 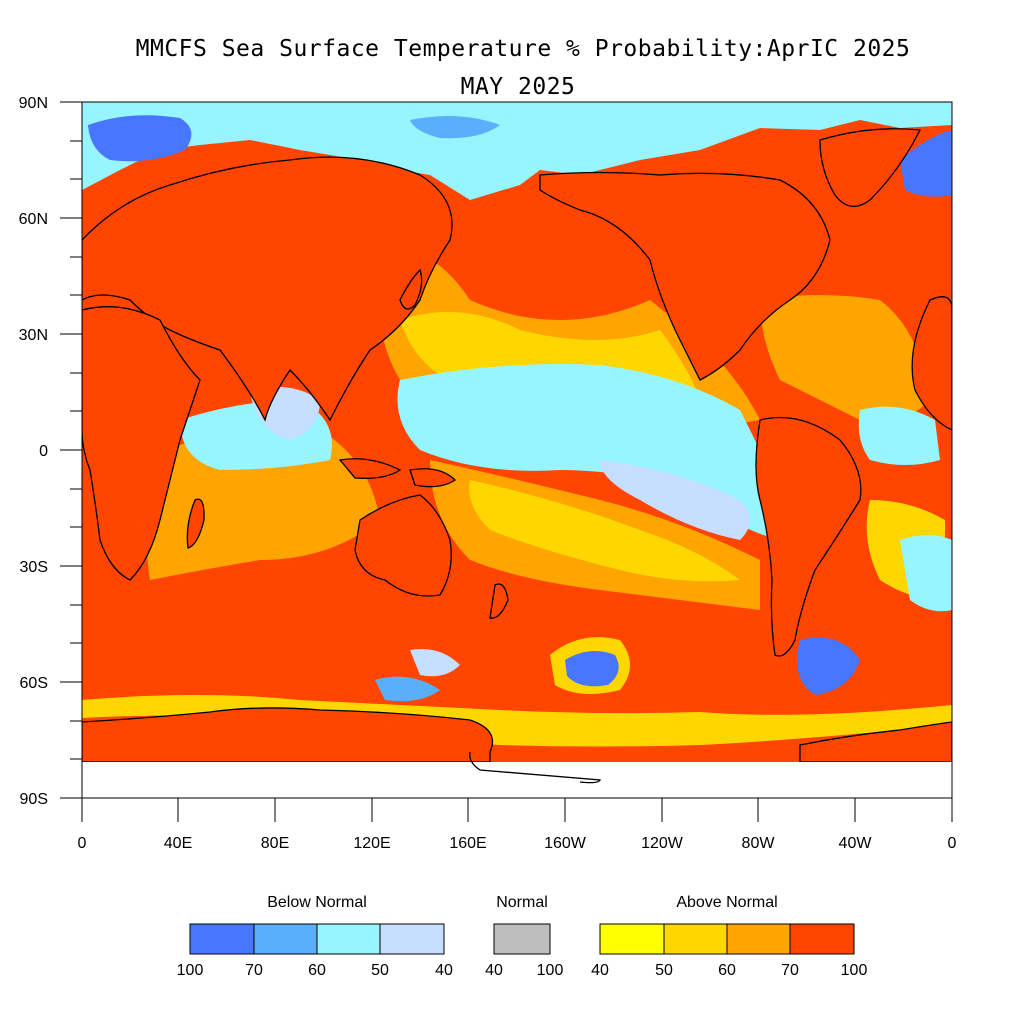 What do you see at coordinates (33, 335) in the screenshot?
I see `lat-label: 30N` at bounding box center [33, 335].